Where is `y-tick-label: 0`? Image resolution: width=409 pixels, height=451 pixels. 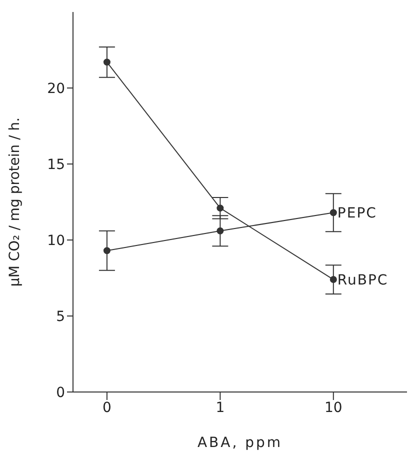 y-tick-label: 0 is located at coordinates (60, 392).